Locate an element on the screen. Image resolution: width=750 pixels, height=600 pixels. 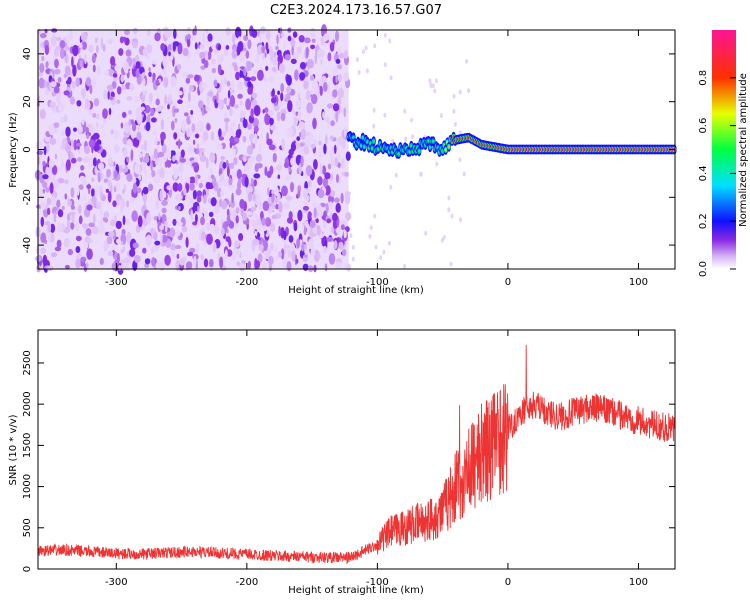
snr-xlabel: Height of straight line (km) is located at coordinates (356, 590).